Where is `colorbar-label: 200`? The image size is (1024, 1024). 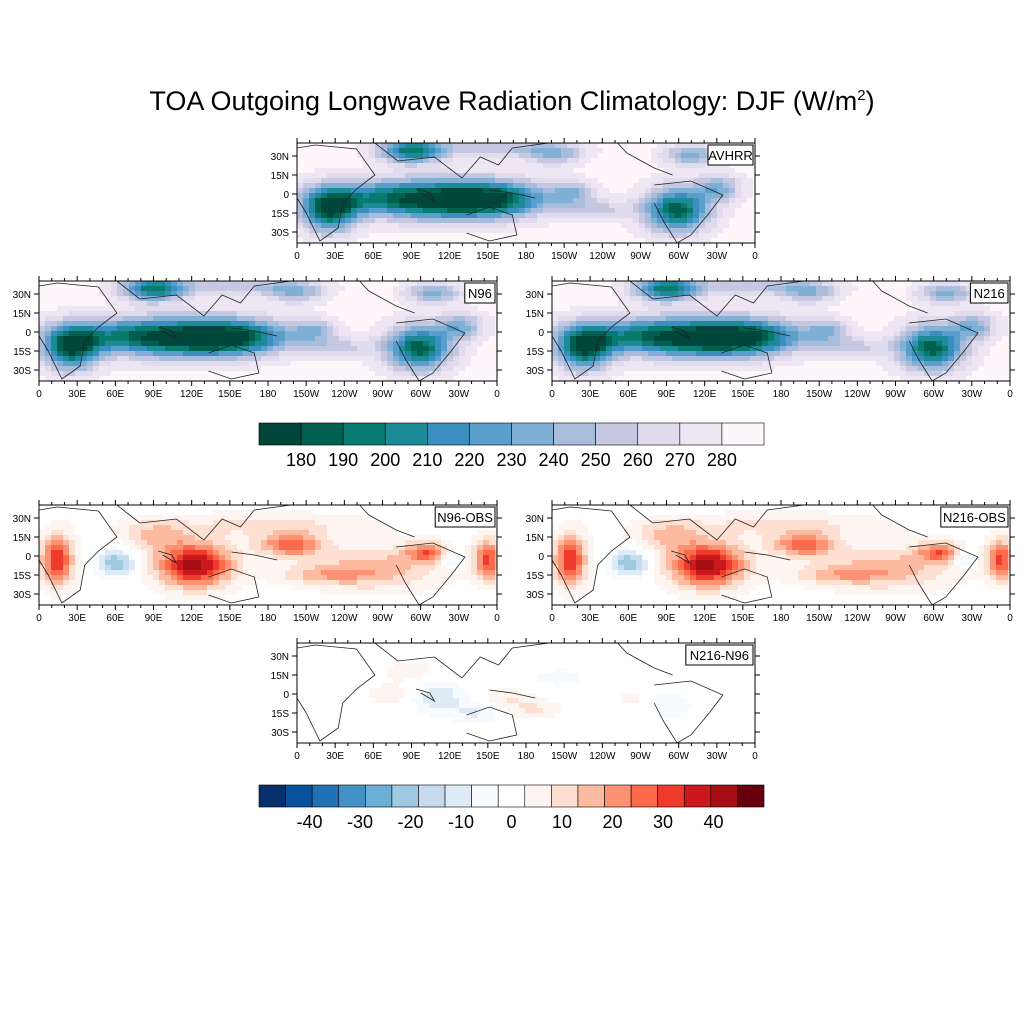
colorbar-label: 200 is located at coordinates (385, 460).